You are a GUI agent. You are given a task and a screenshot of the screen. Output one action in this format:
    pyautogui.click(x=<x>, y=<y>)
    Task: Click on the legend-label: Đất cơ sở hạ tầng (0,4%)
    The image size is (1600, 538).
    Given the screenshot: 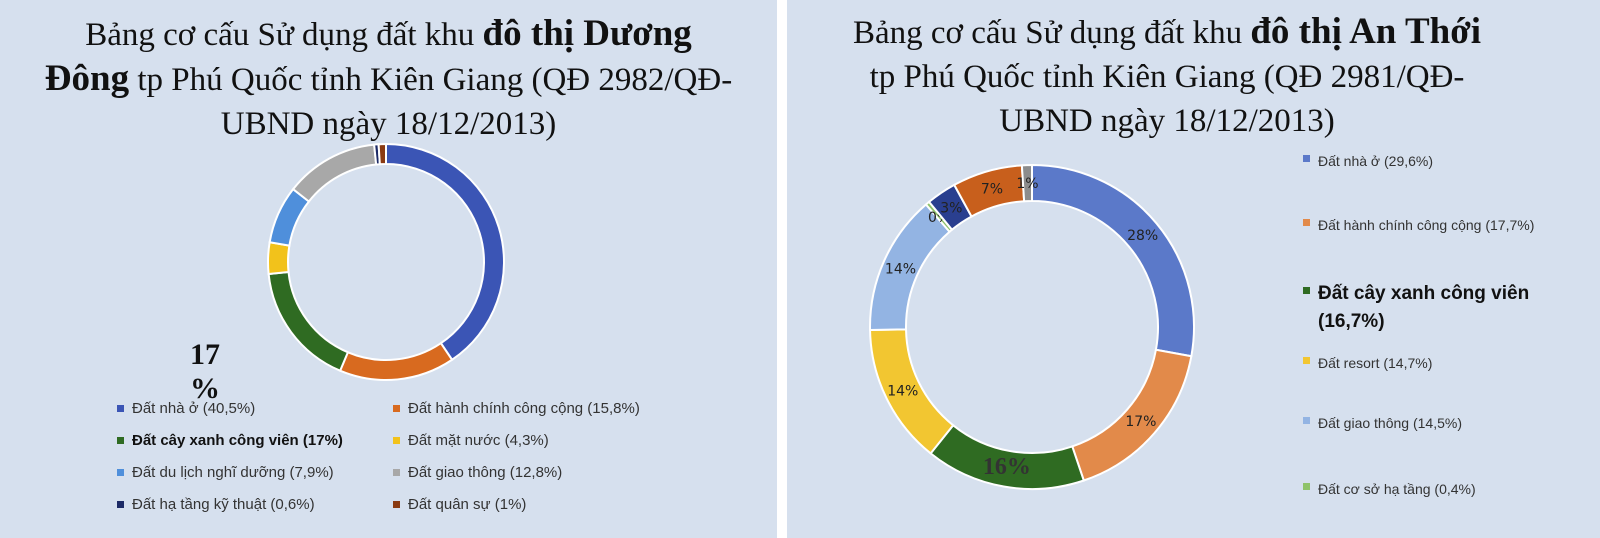 What is the action you would take?
    pyautogui.click(x=1397, y=489)
    